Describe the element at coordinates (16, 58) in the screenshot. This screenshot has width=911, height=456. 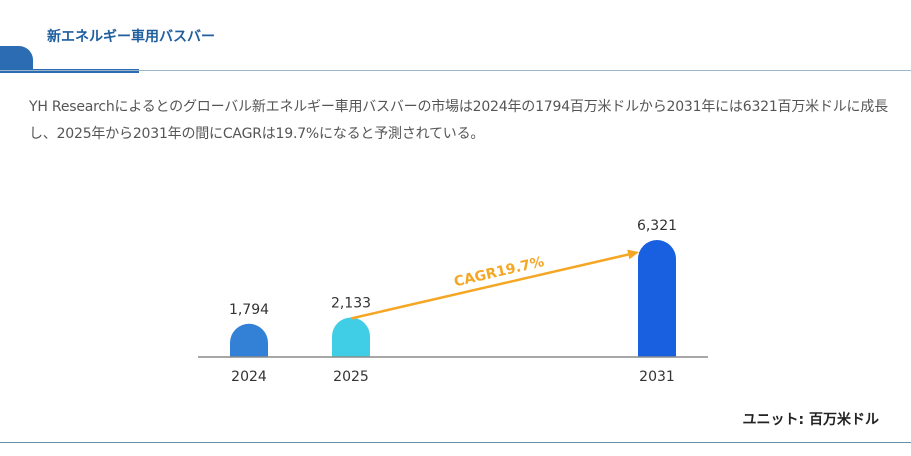
I see `header-tab-decoration` at that location.